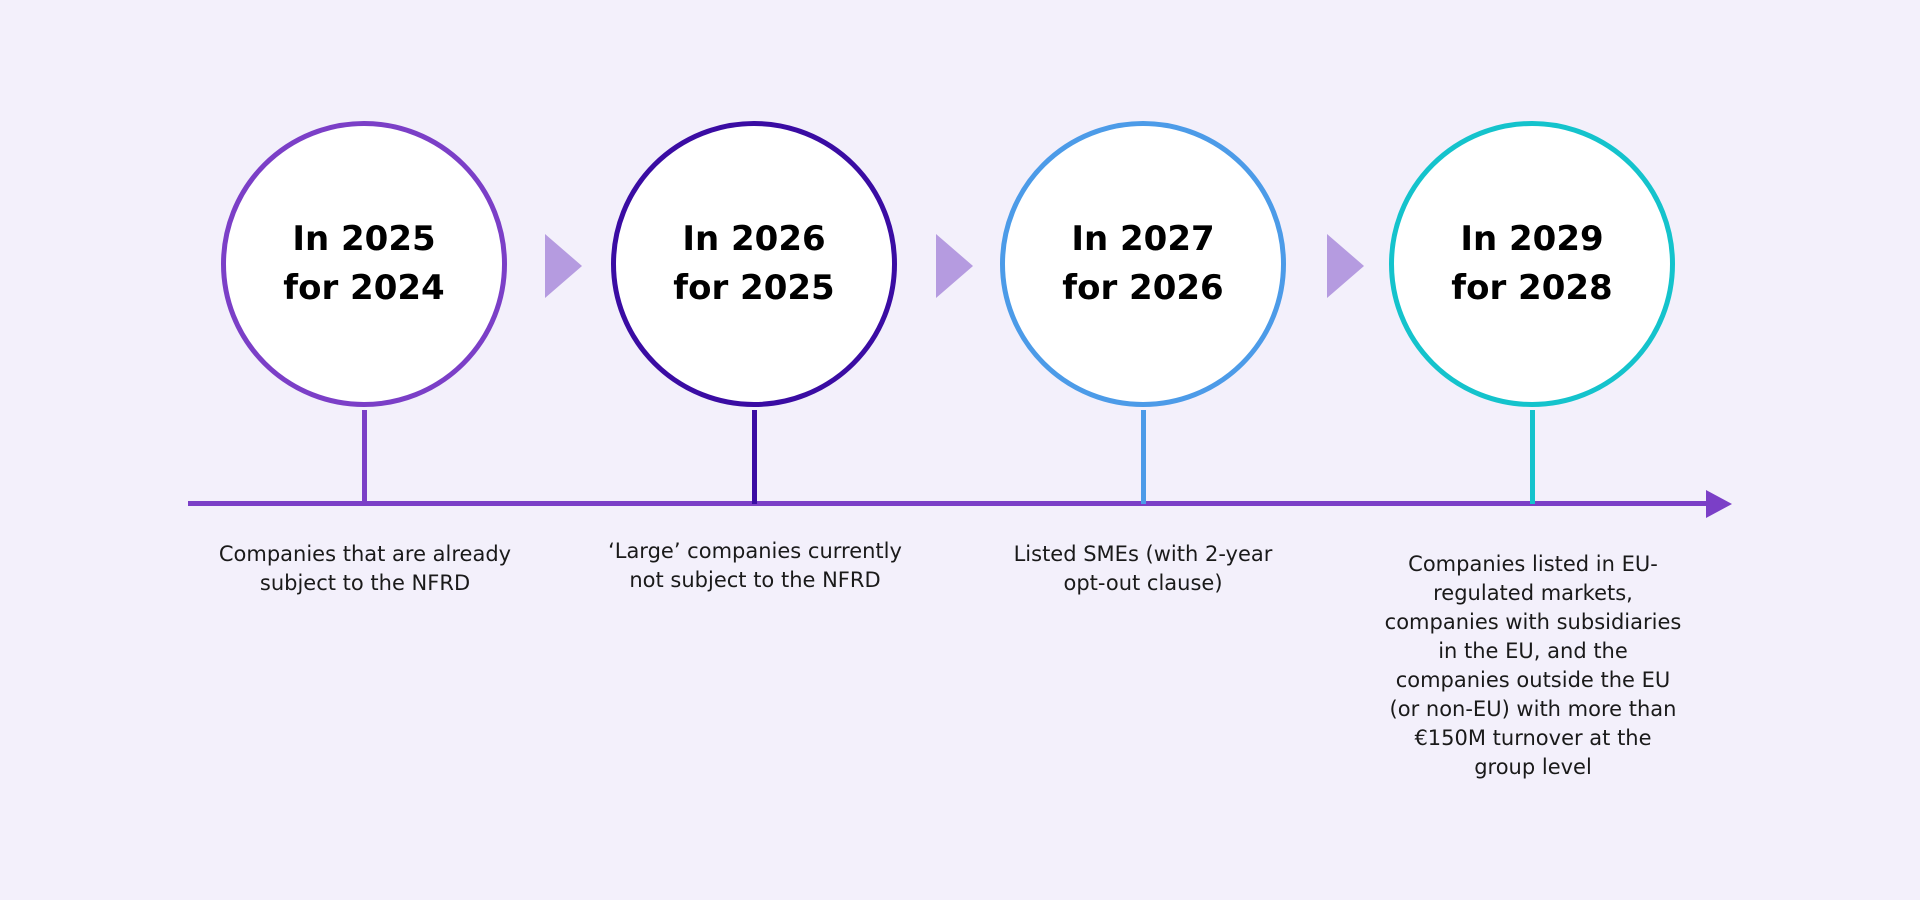 The image size is (1920, 900). I want to click on stage-3-line2: for 2026, so click(1143, 288).